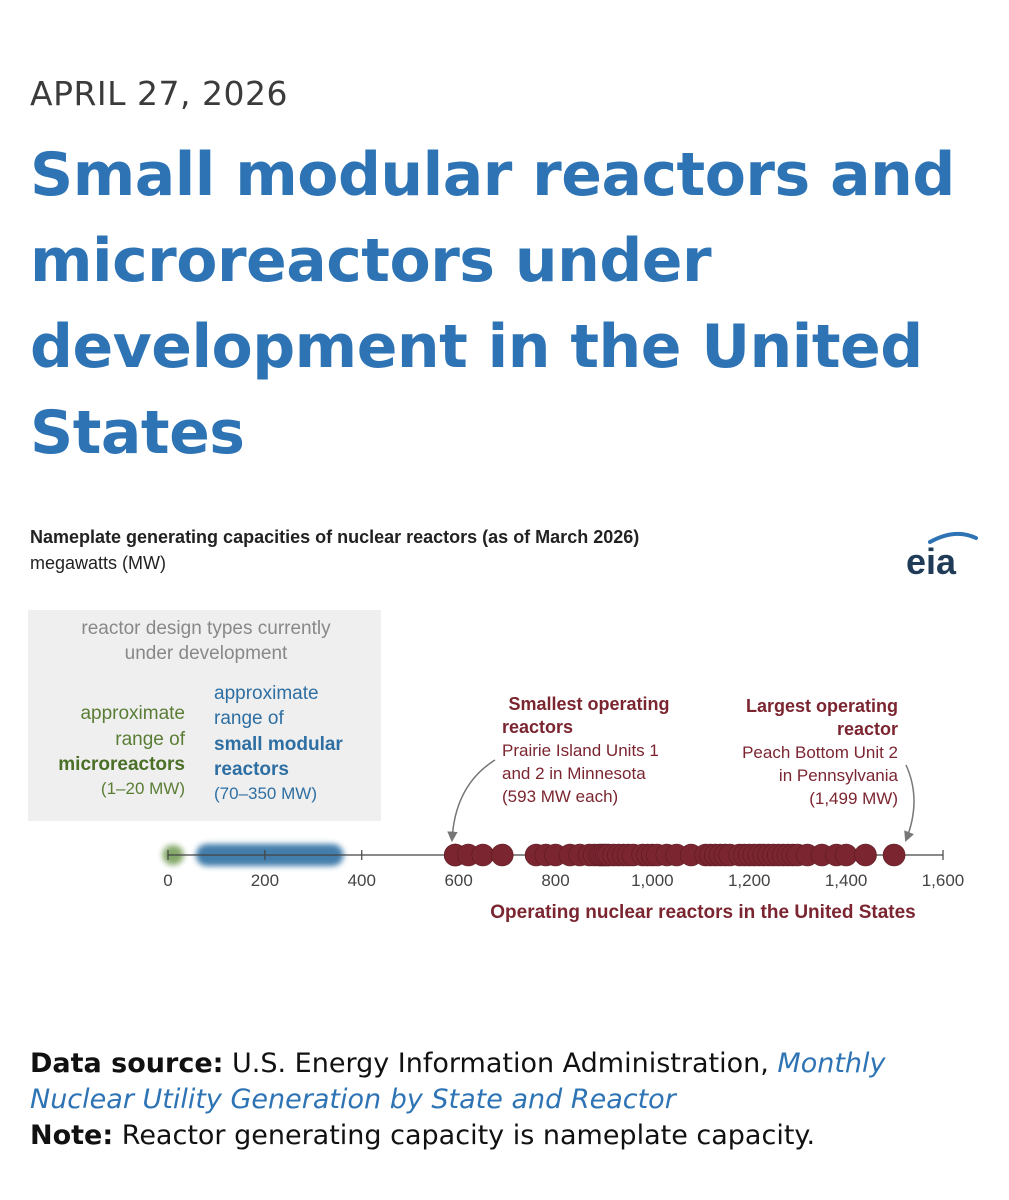 This screenshot has width=1009, height=1200. I want to click on note-label: Note:, so click(72, 1135).